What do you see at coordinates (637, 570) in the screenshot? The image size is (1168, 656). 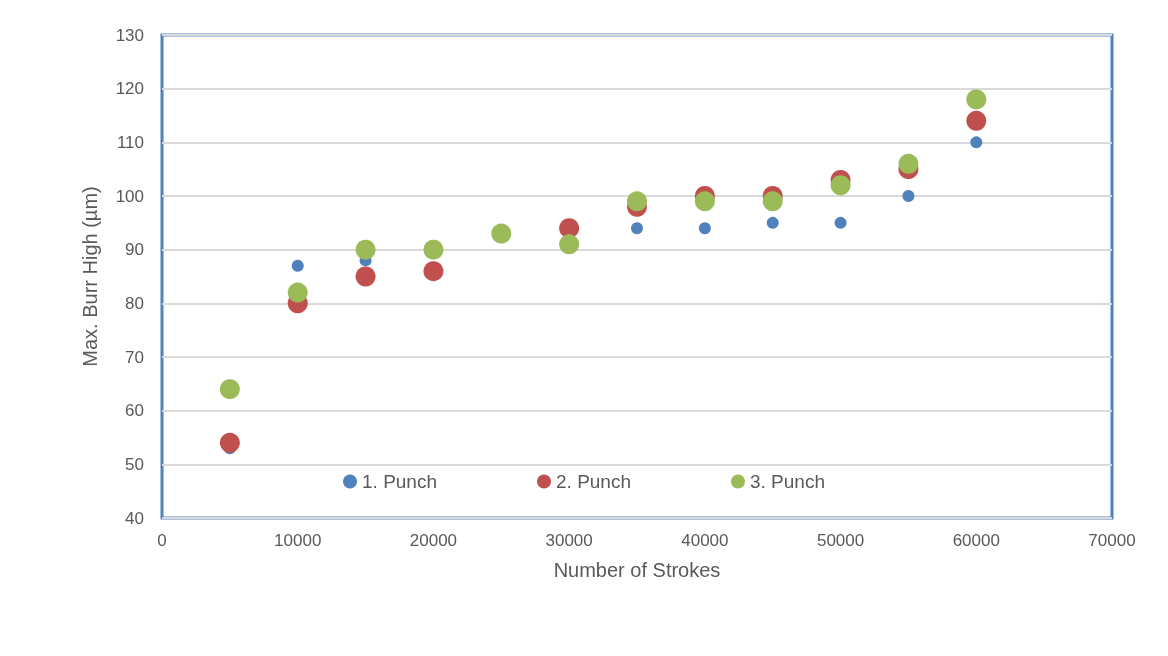 I see `x-axis-title: Number of Strokes` at bounding box center [637, 570].